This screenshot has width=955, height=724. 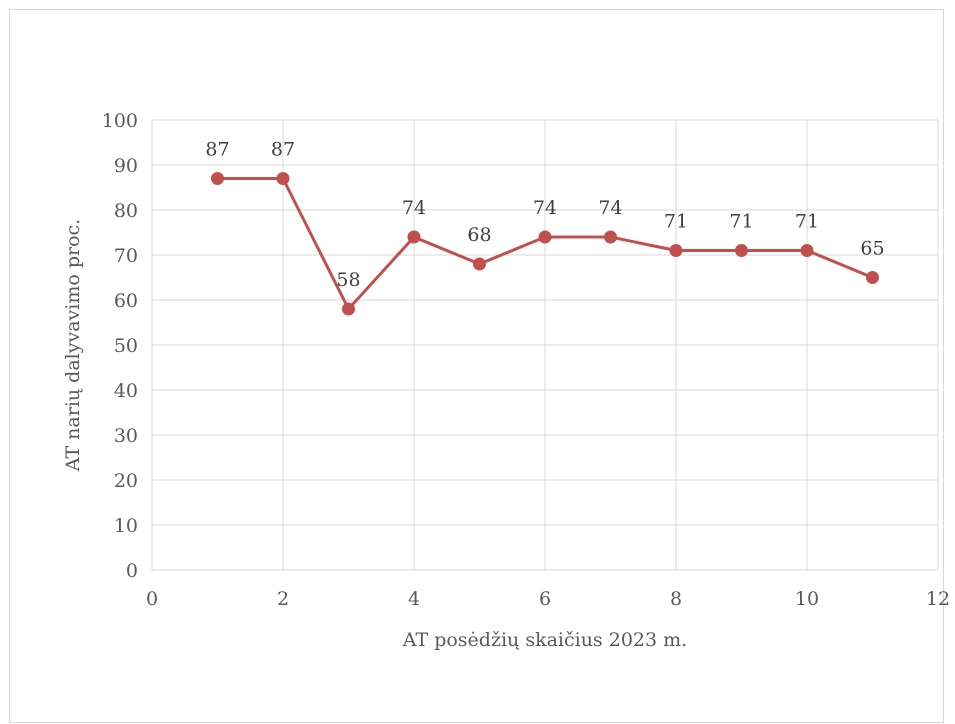 I want to click on y-tick-label: 60, so click(x=126, y=301).